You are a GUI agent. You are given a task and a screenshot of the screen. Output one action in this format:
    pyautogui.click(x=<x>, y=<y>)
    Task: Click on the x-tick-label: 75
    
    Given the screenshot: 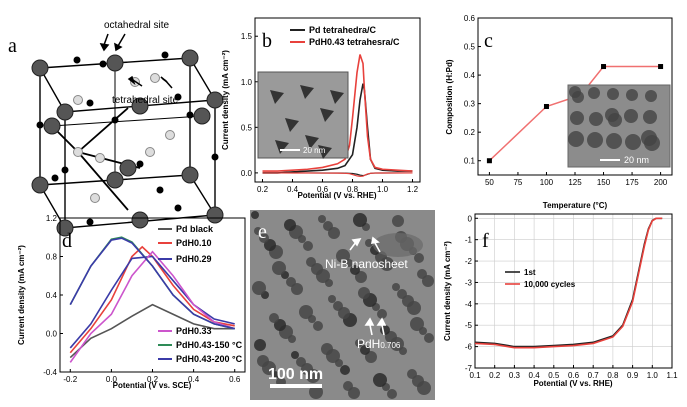 What is the action you would take?
    pyautogui.click(x=517, y=182)
    